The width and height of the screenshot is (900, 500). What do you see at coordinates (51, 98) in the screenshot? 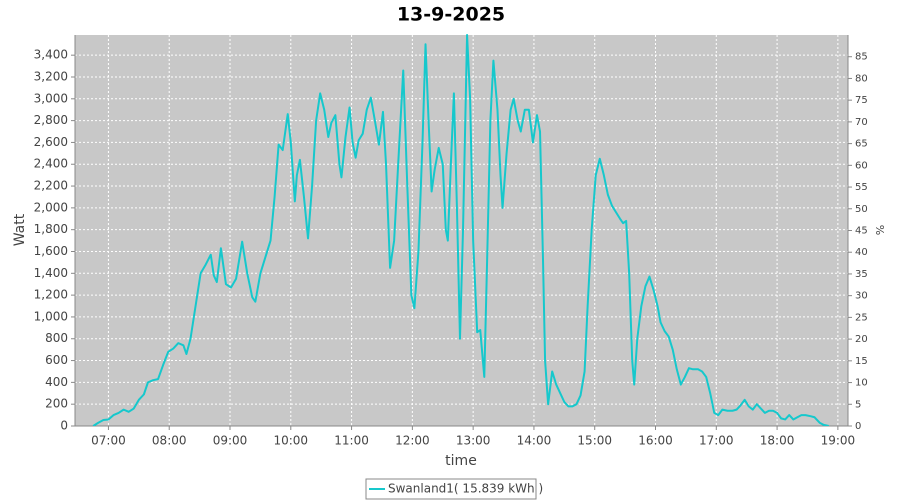
I see `y-tick-label: 3,000` at bounding box center [51, 98].